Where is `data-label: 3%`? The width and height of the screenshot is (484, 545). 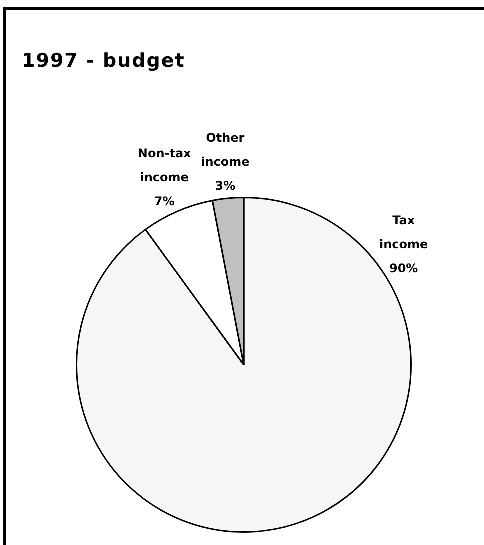
data-label: 3% is located at coordinates (225, 185).